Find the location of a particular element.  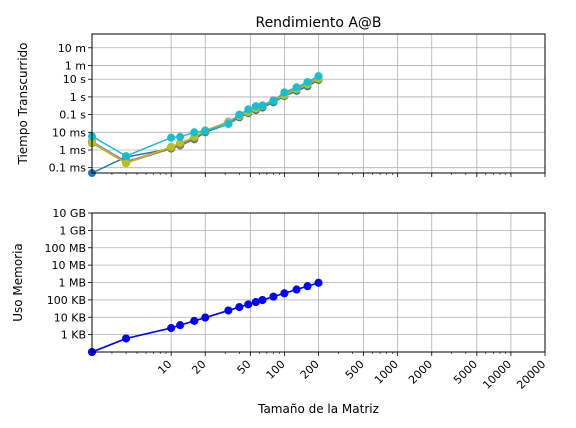

y-tick-label: 10 s is located at coordinates (74, 79).